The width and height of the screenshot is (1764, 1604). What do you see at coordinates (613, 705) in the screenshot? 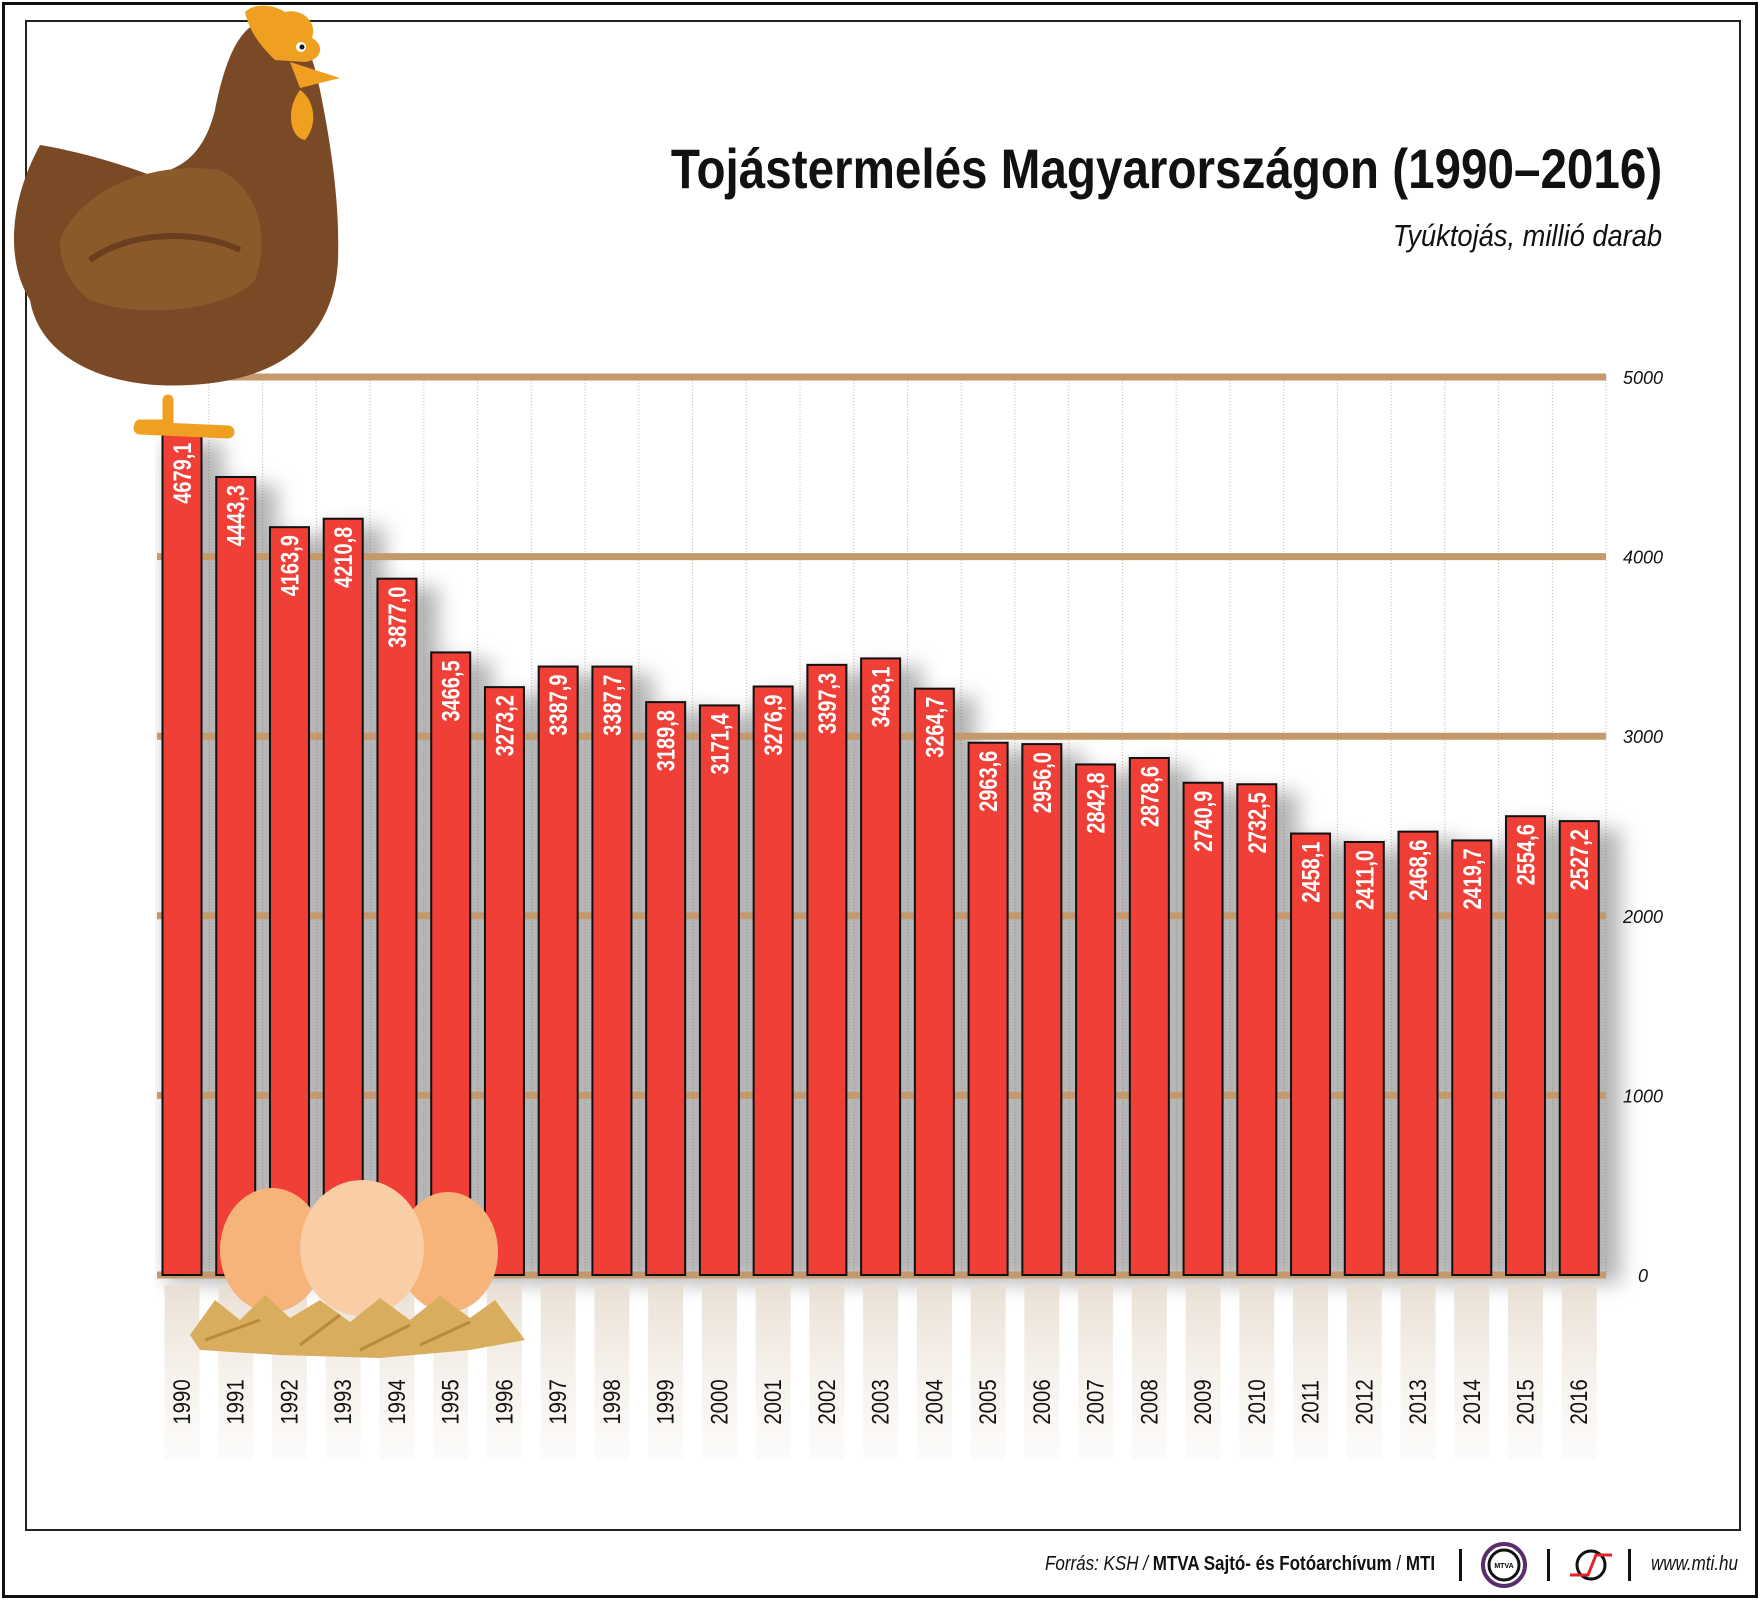
I see `bar-value-label: 3387,7` at bounding box center [613, 705].